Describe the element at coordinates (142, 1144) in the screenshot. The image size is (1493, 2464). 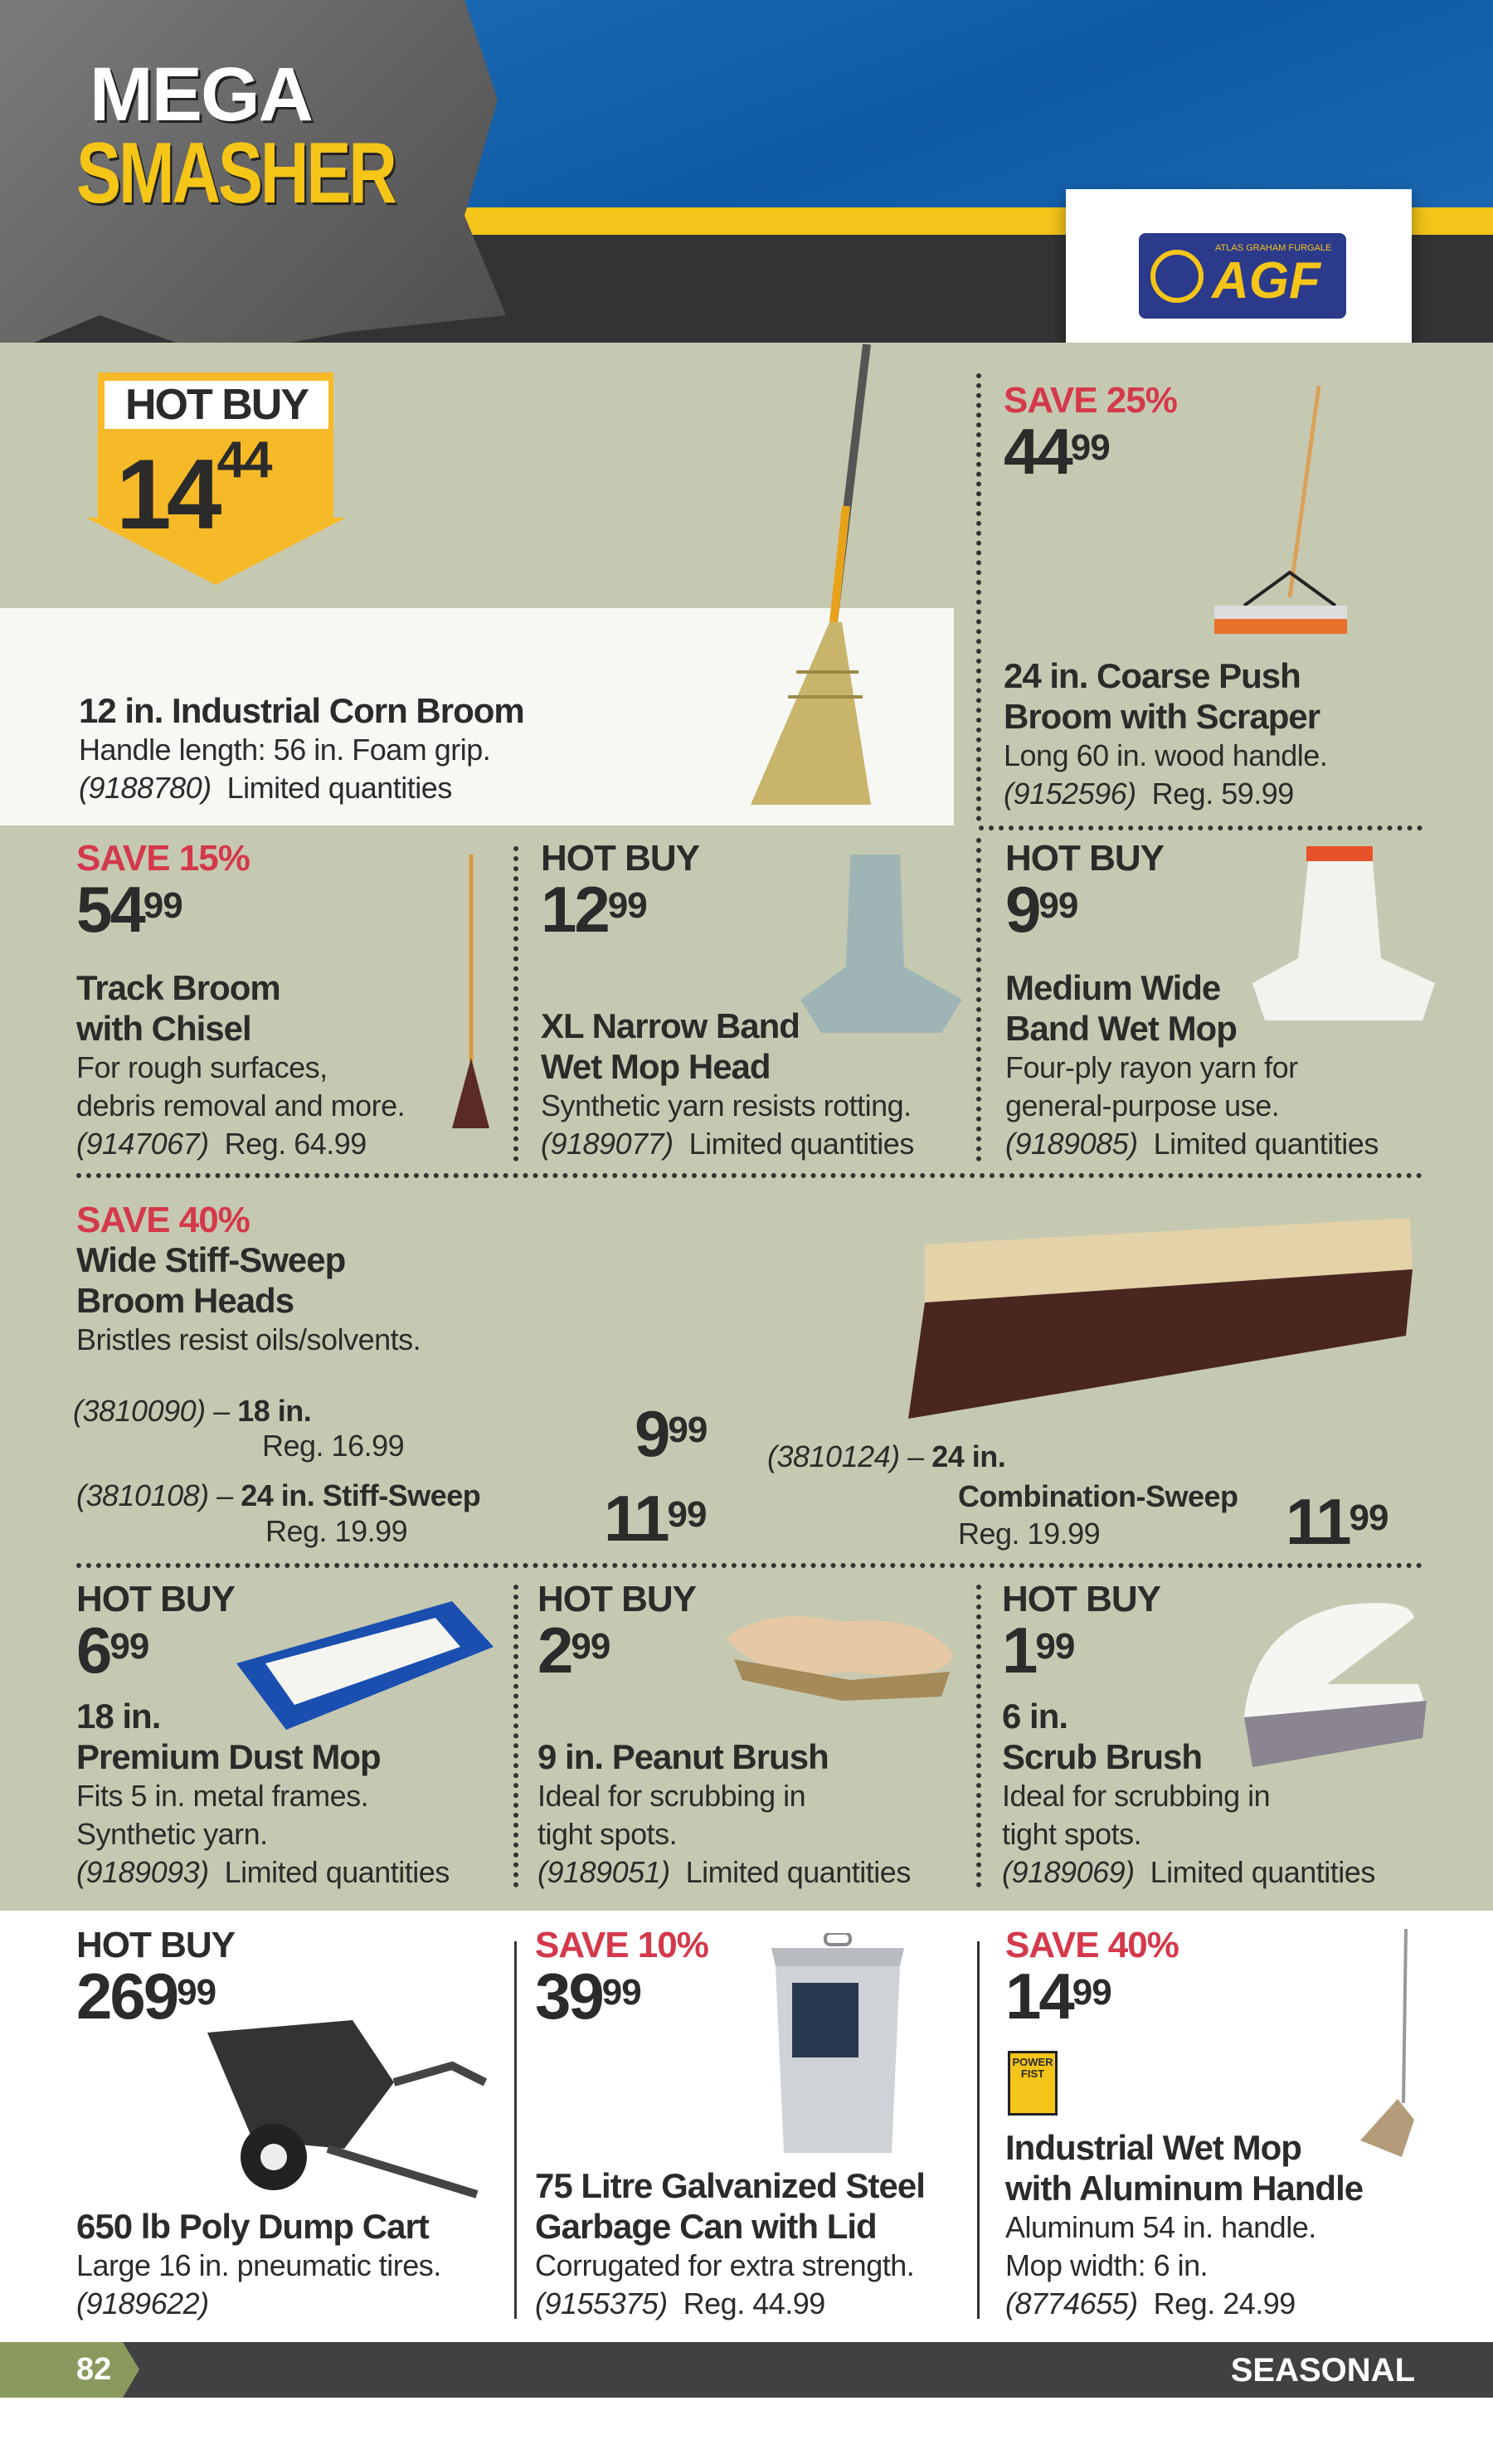
I see `sku: (9147067)` at that location.